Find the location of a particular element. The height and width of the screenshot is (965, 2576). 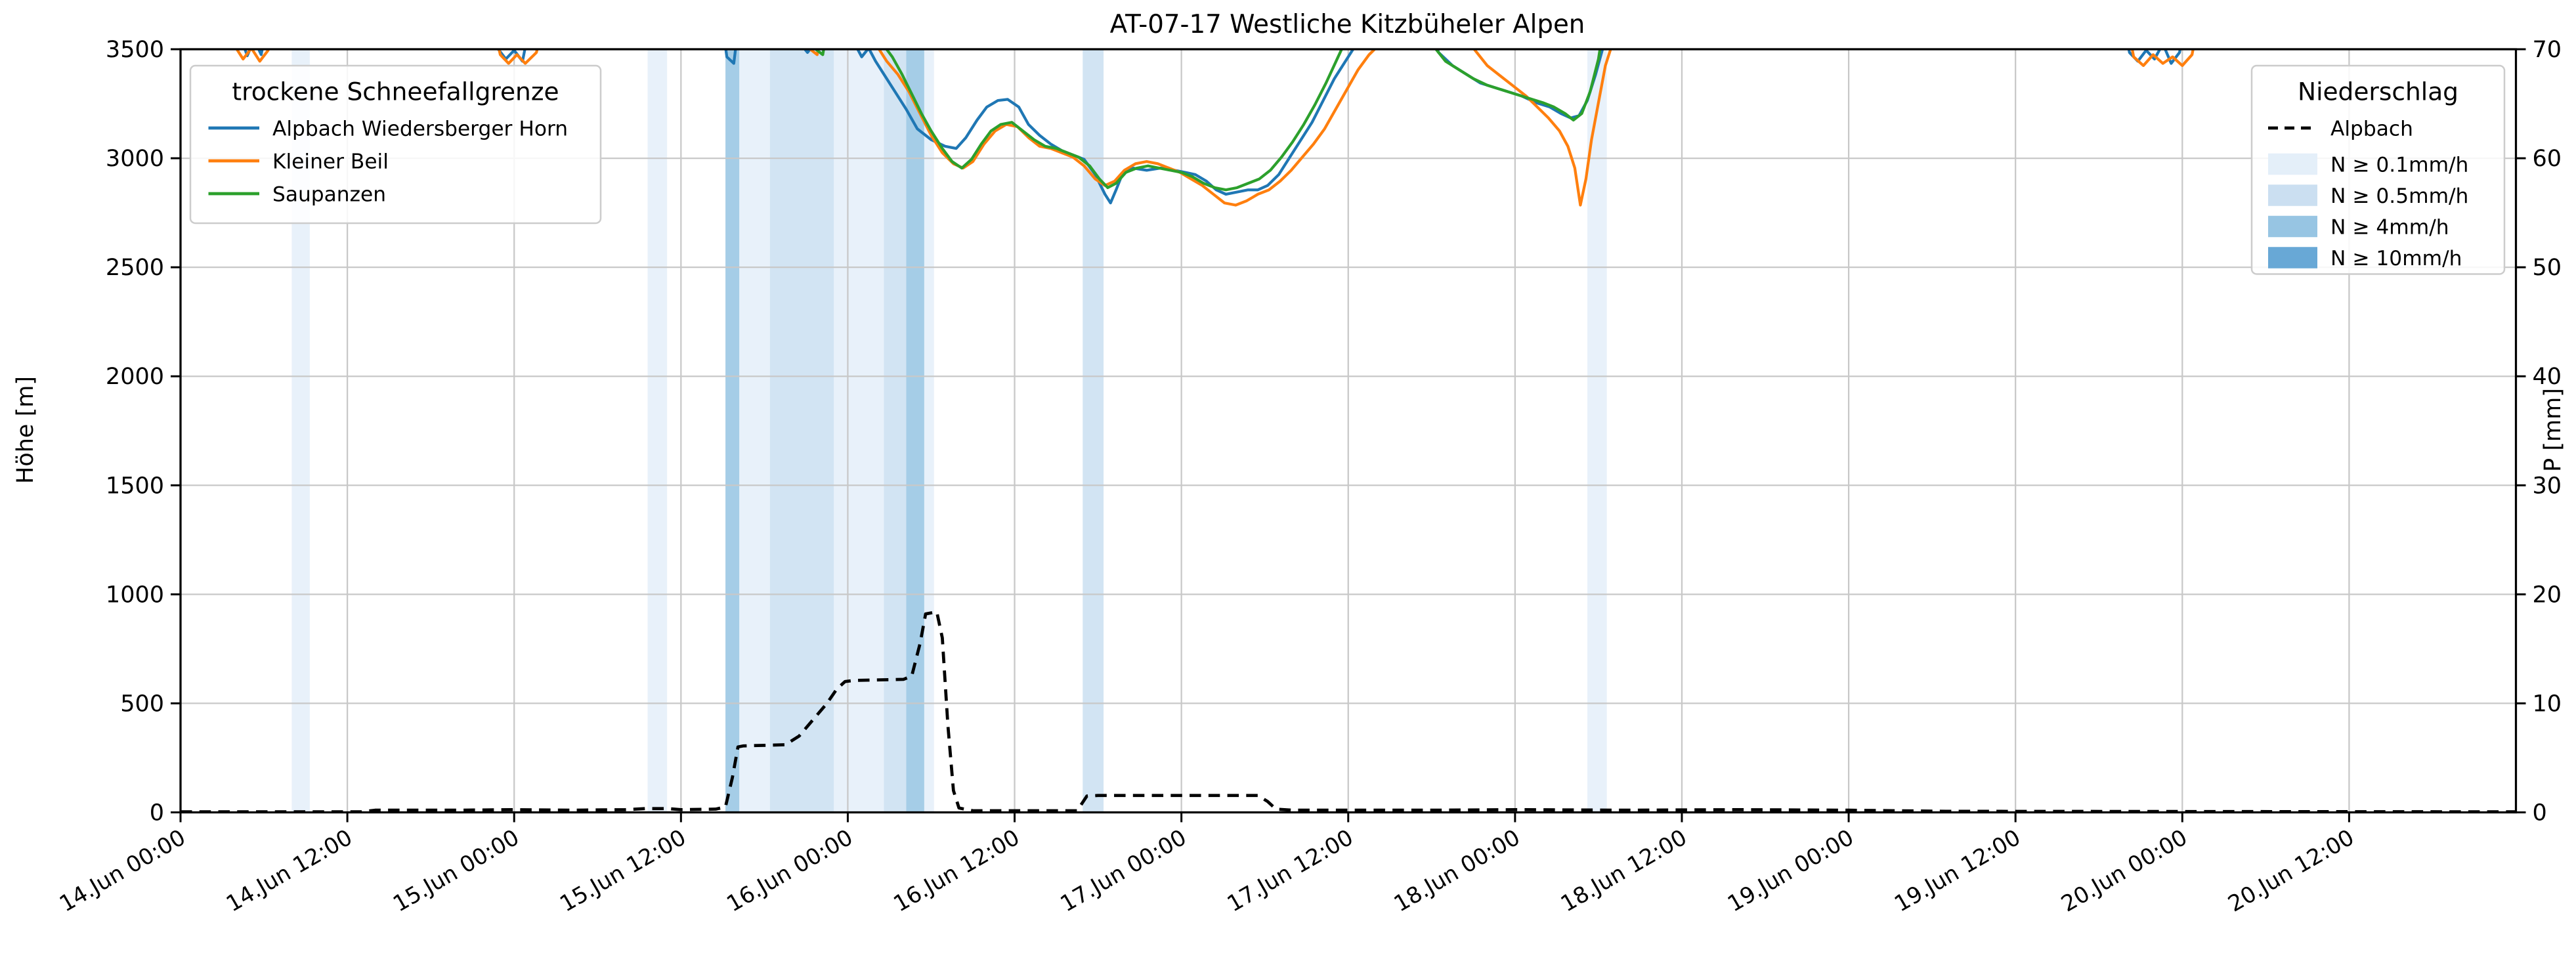

x-tick-label: 15.Jun 00:00 is located at coordinates (456, 871).